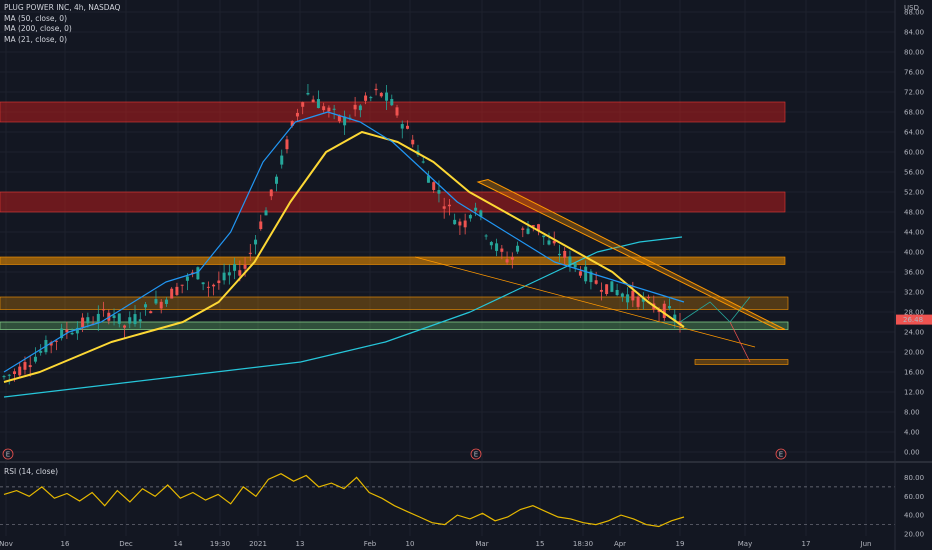 The height and width of the screenshot is (550, 932). Describe the element at coordinates (476, 455) in the screenshot. I see `earnings-marker-label: E` at that location.